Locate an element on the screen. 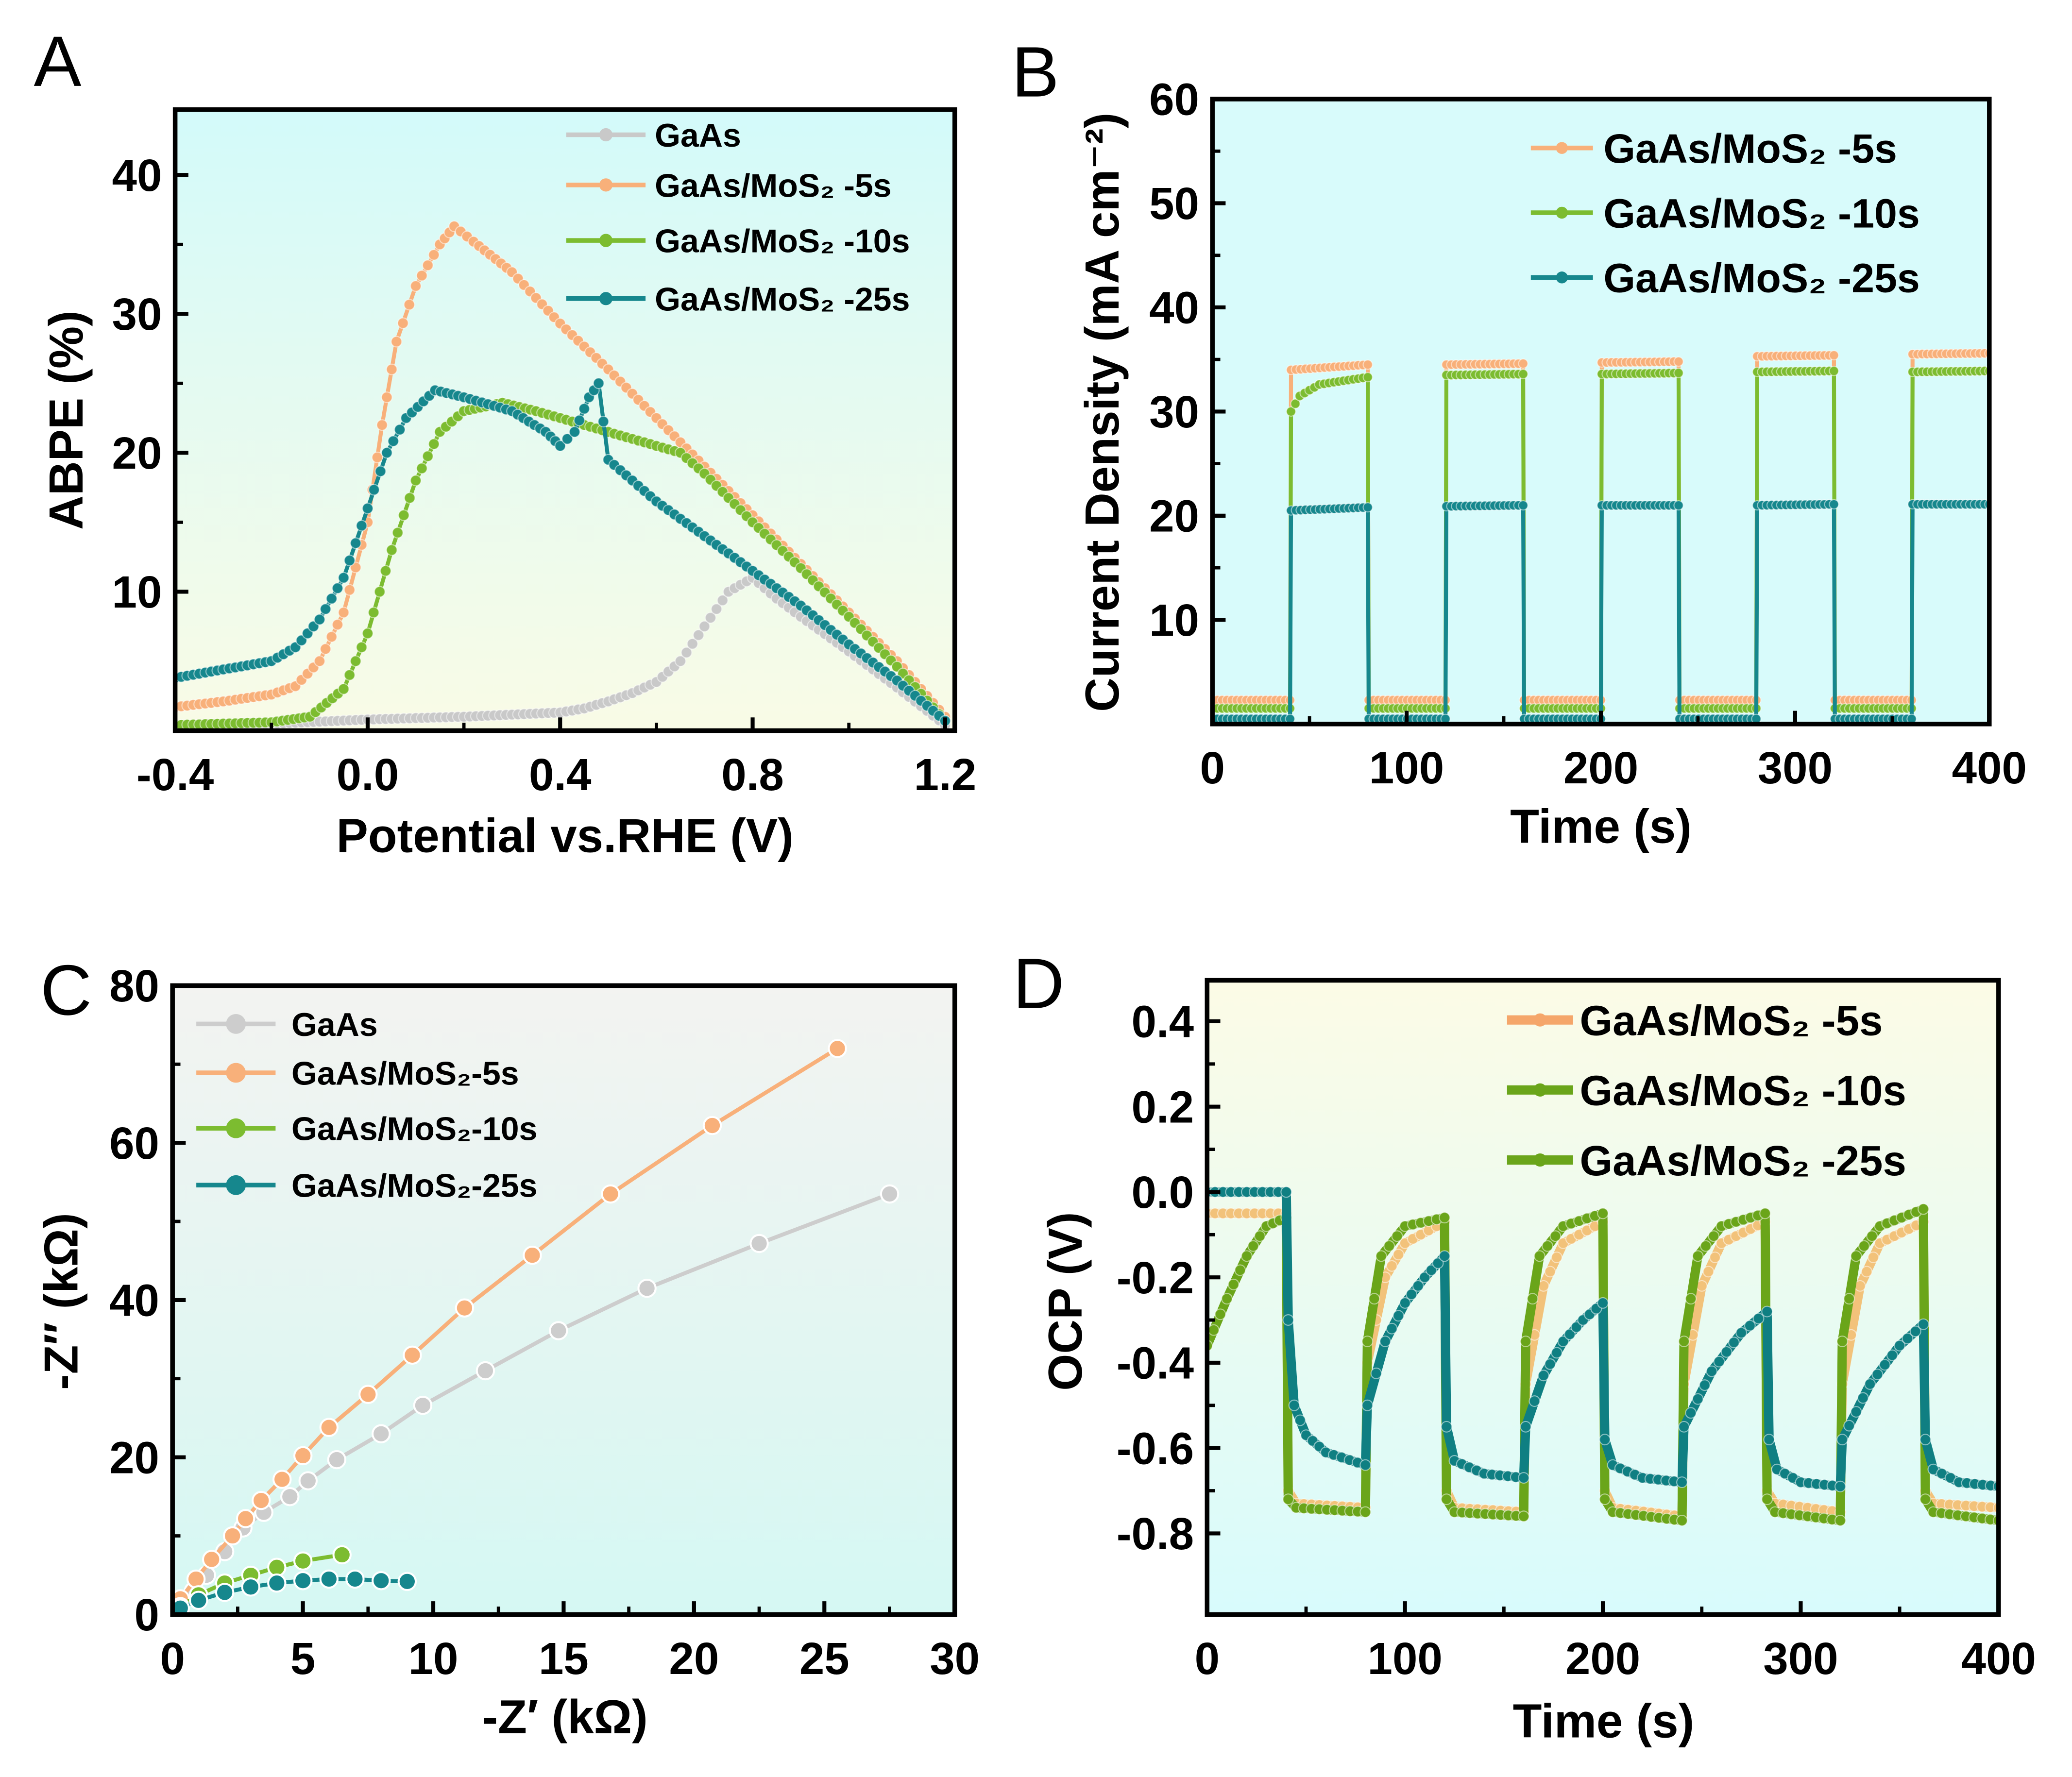 The width and height of the screenshot is (2072, 1777). legend-item: GaAs/MoS₂ -5s is located at coordinates (729, 185).